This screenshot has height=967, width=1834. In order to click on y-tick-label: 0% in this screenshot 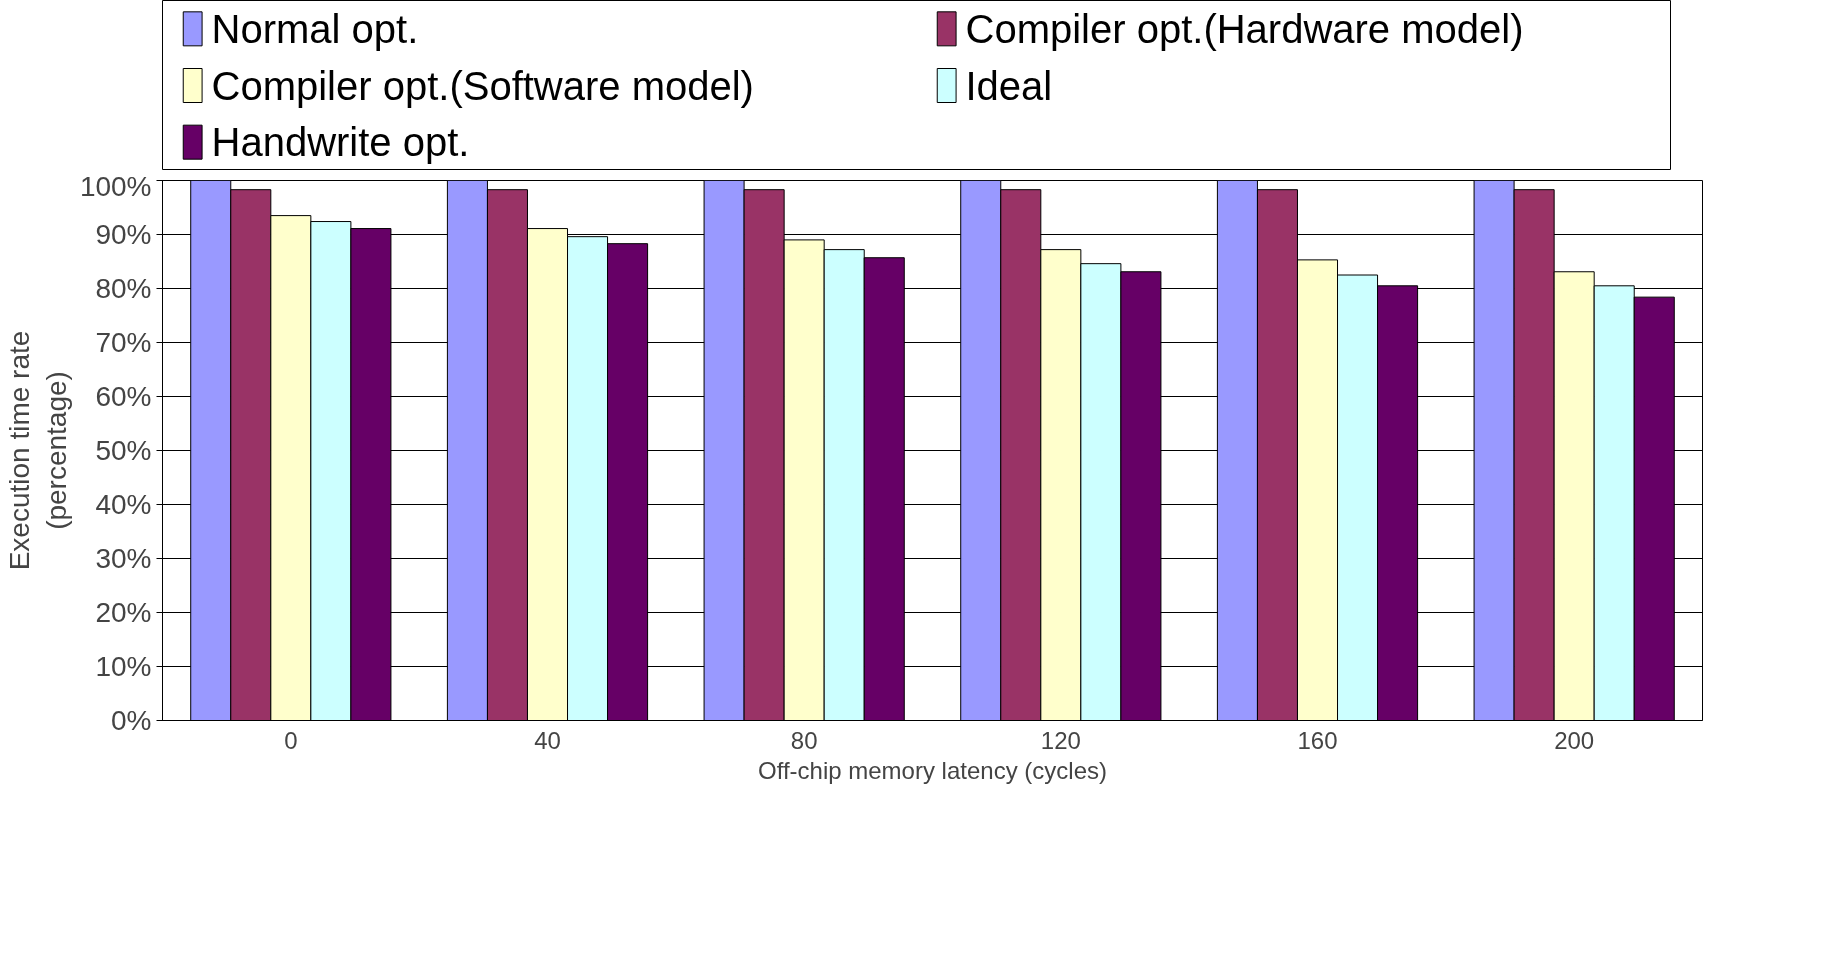, I will do `click(131, 720)`.